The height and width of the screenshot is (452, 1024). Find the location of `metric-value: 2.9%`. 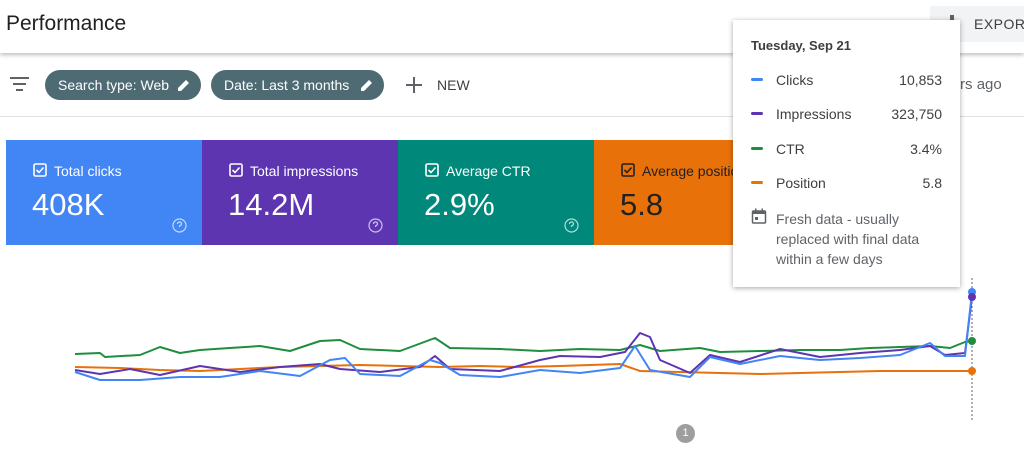

metric-value: 2.9% is located at coordinates (459, 204).